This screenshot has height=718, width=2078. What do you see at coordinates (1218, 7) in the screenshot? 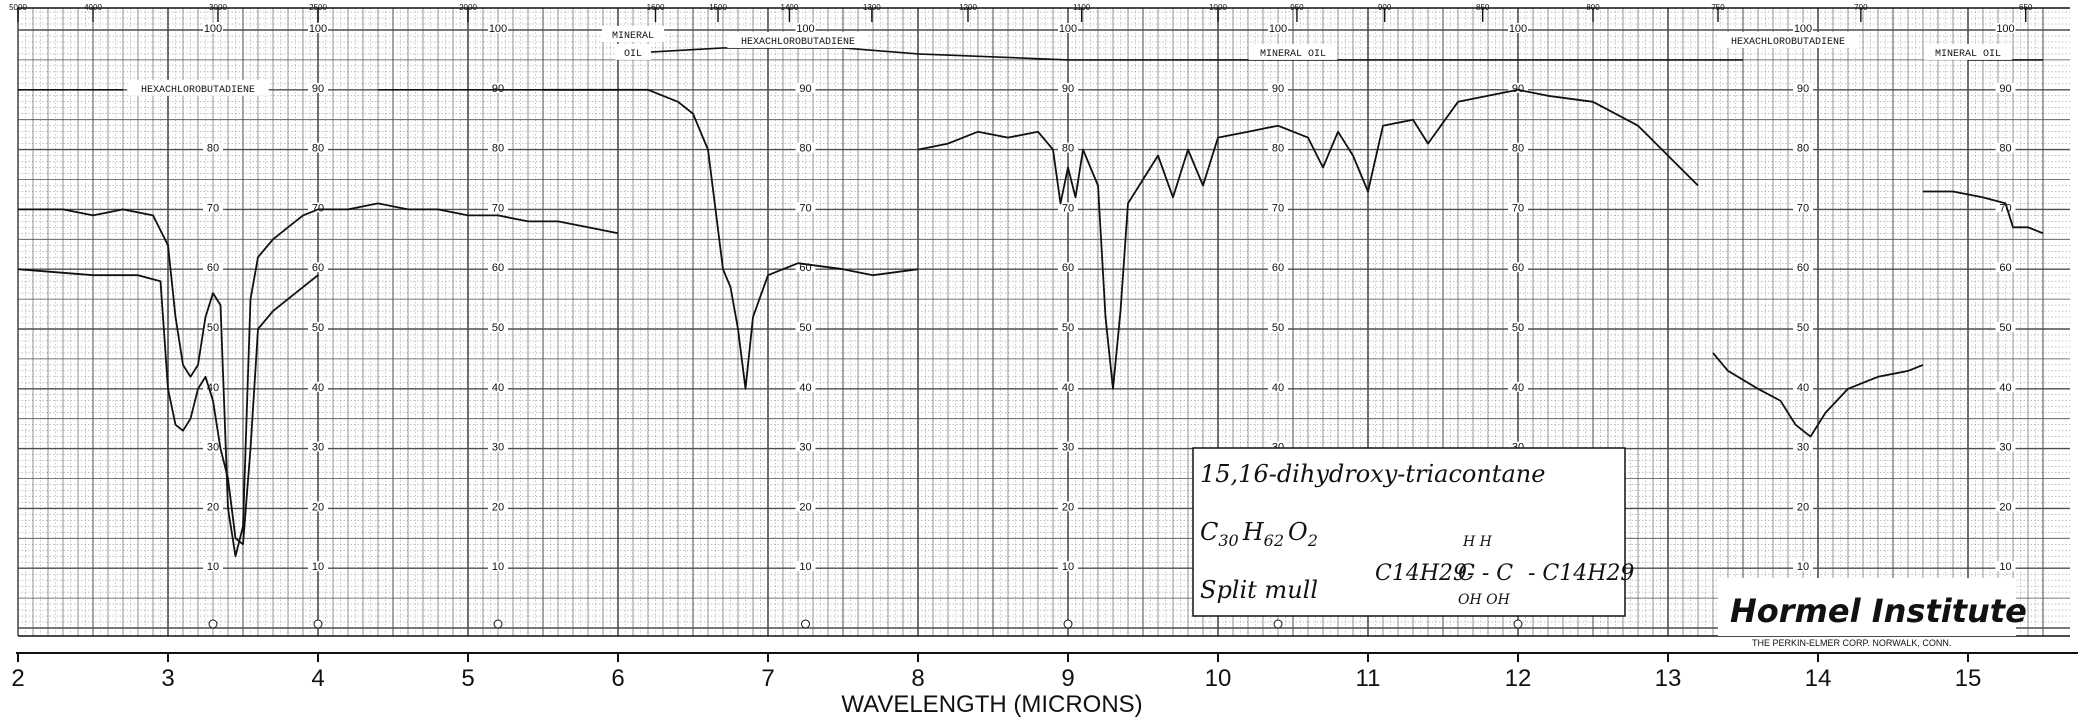
I see `wavenumber-label: 1000` at bounding box center [1218, 7].